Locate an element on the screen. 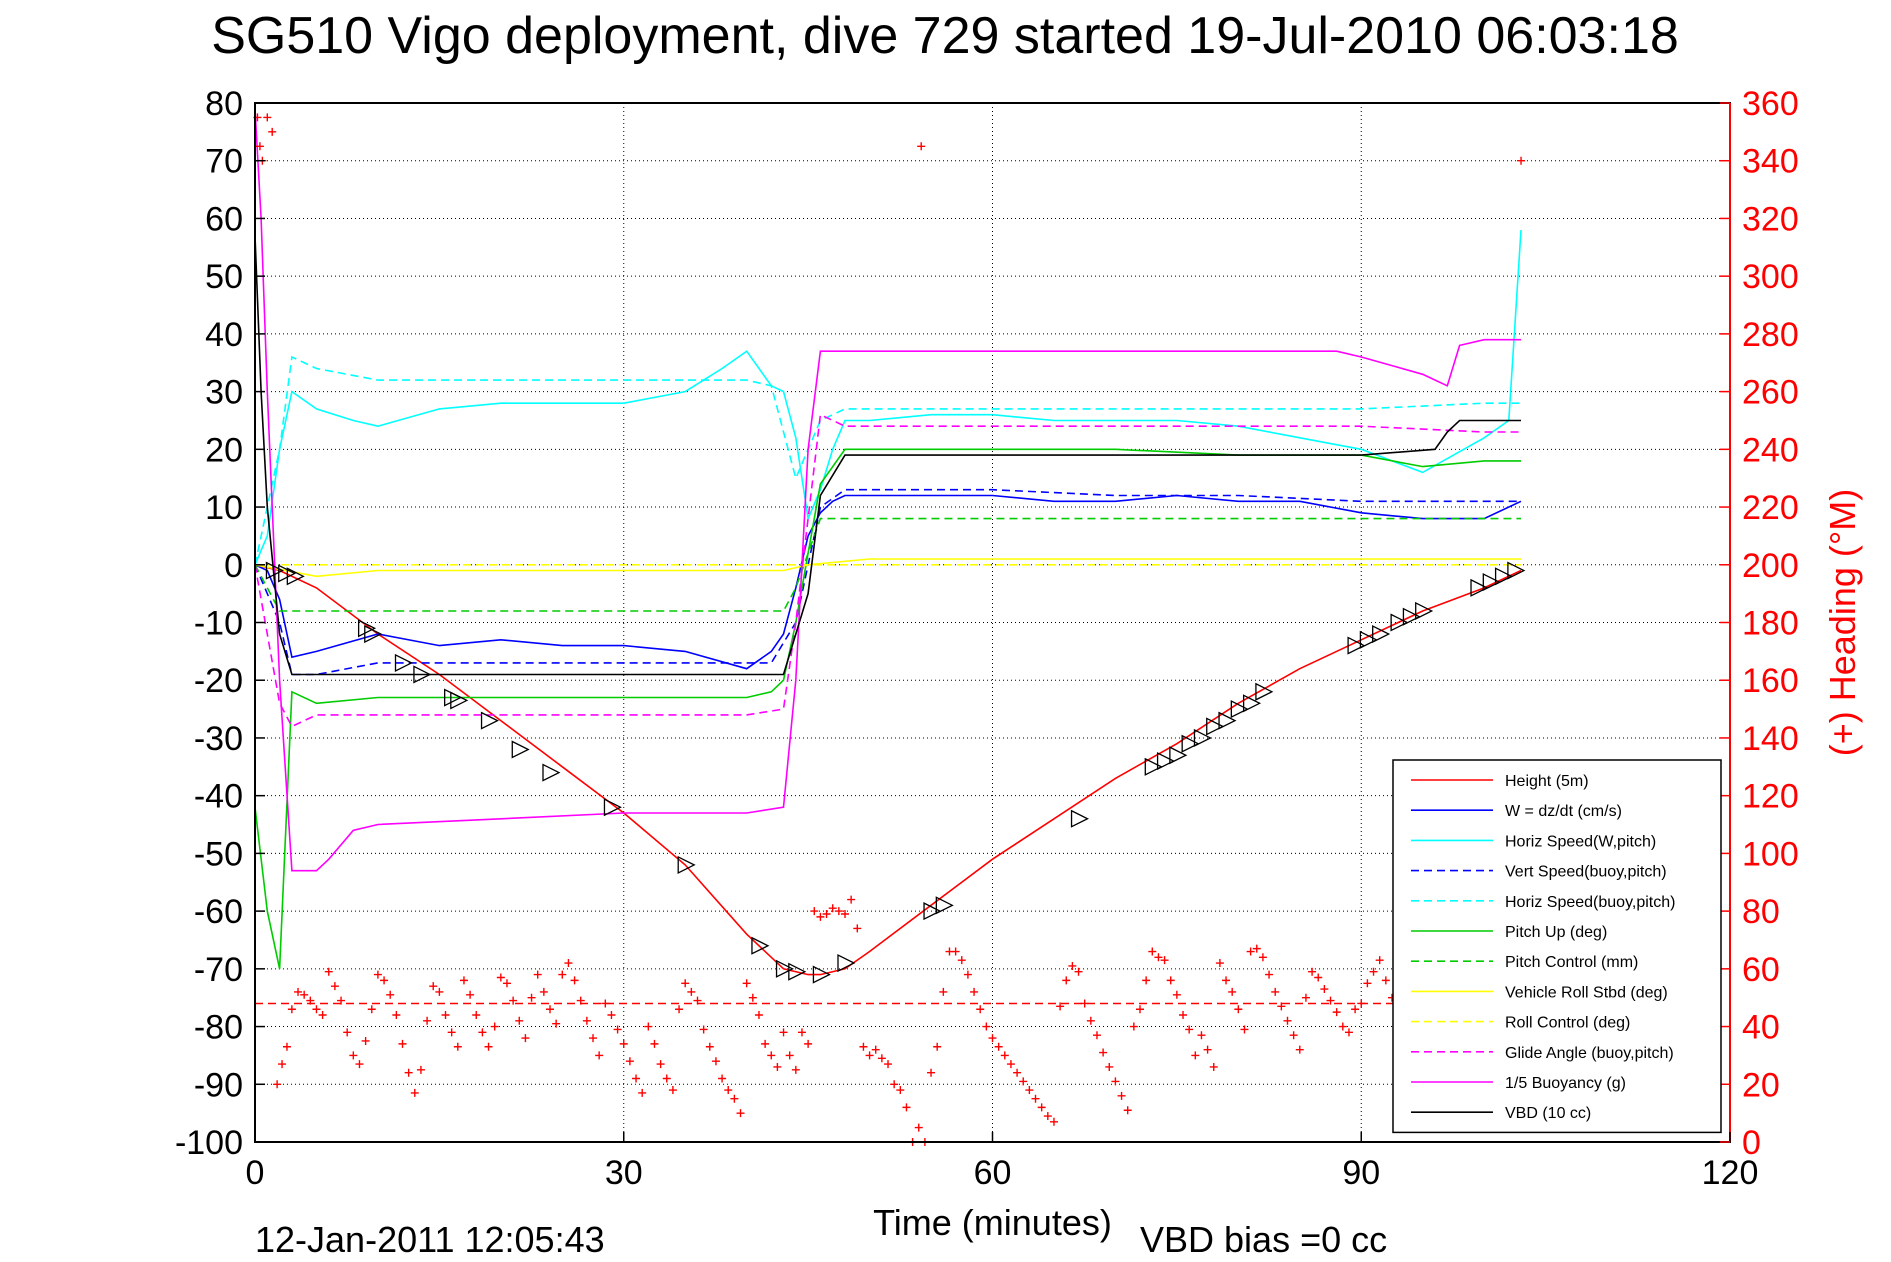 The width and height of the screenshot is (1891, 1262). y-tick-label: 40 is located at coordinates (224, 335).